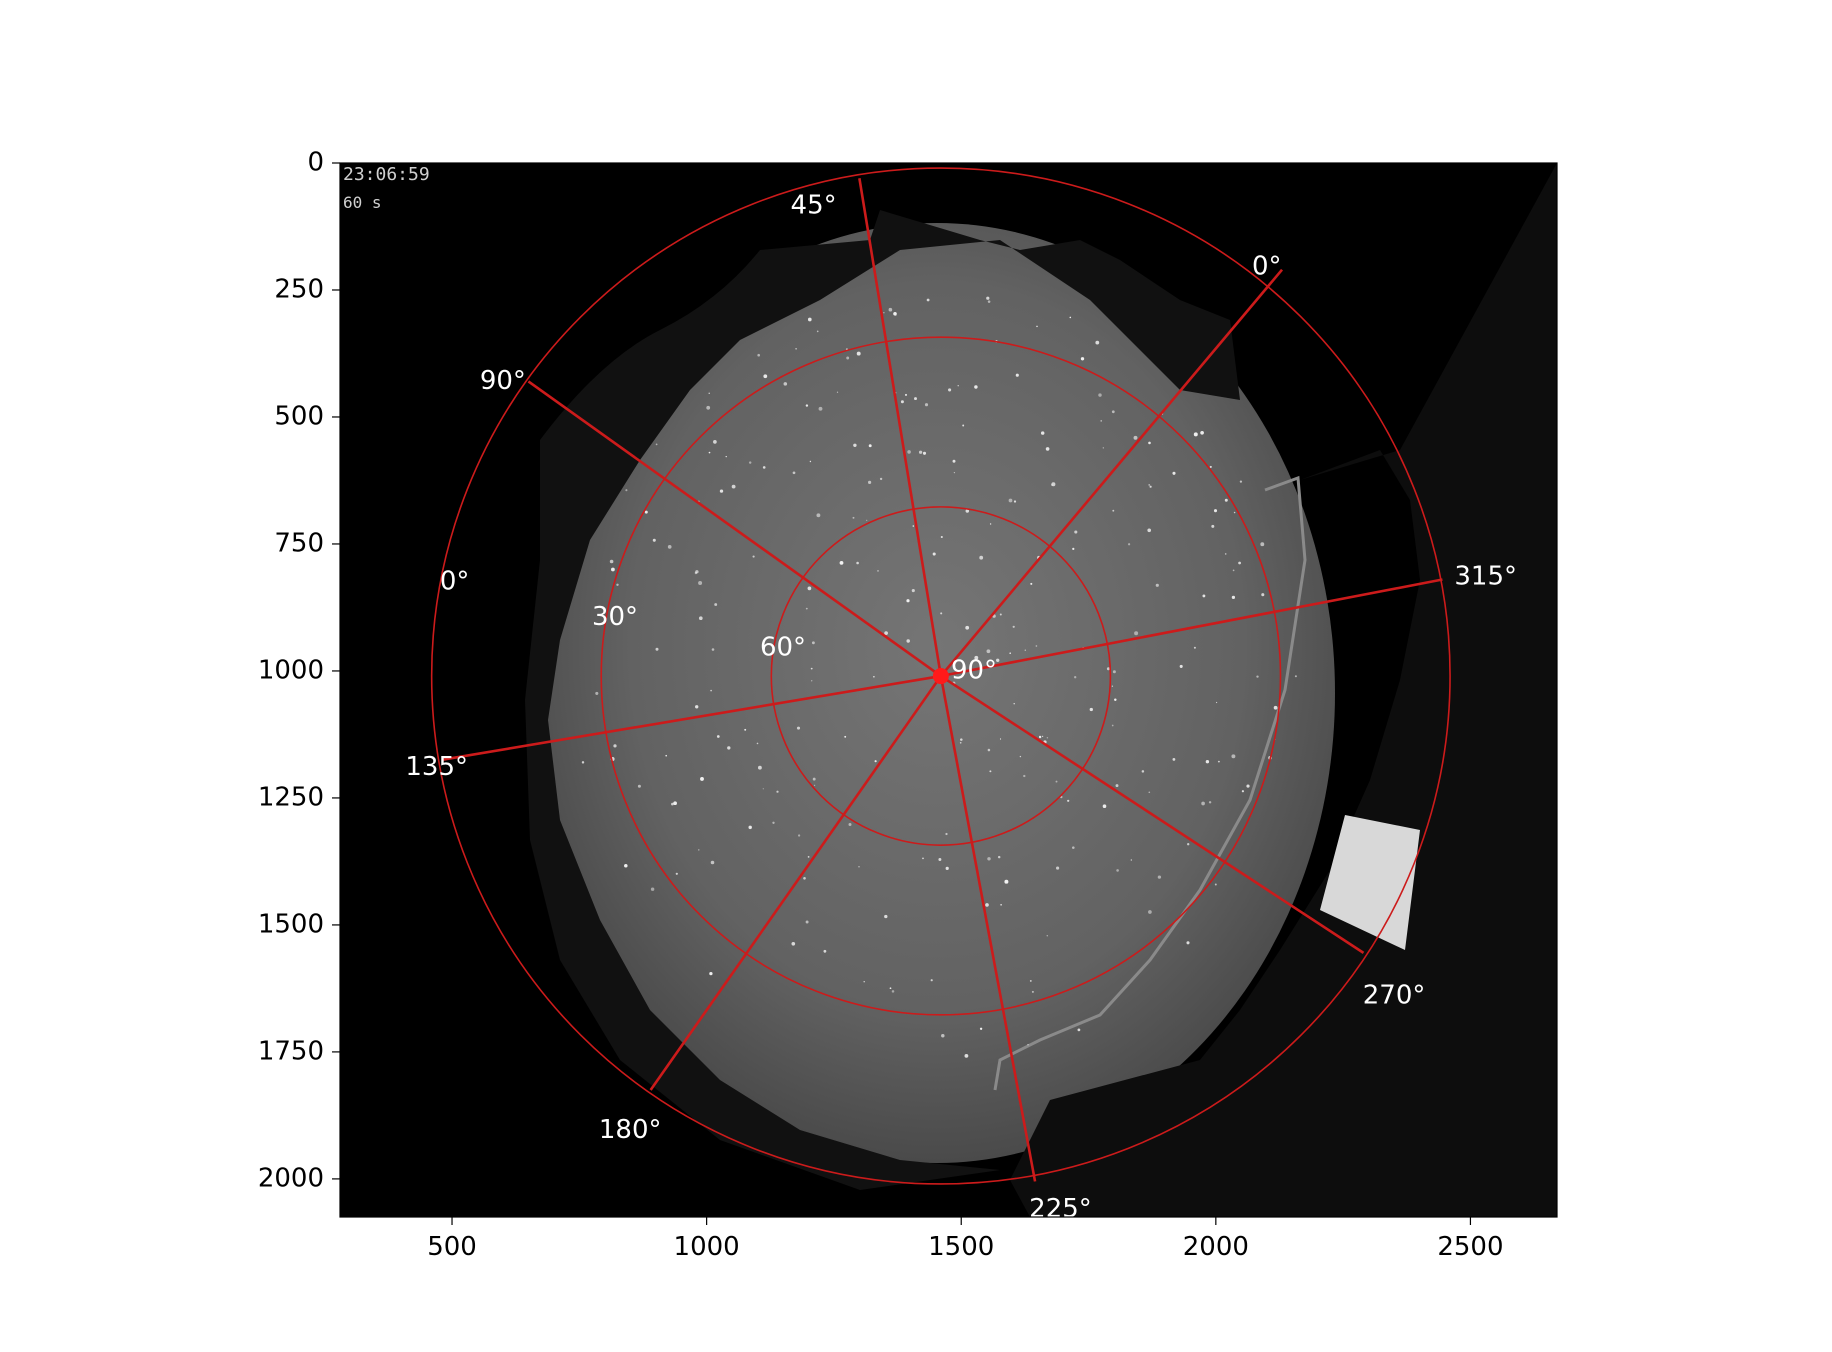 The width and height of the screenshot is (1832, 1352). What do you see at coordinates (1470, 1247) in the screenshot?
I see `x-tick-label: 2500` at bounding box center [1470, 1247].